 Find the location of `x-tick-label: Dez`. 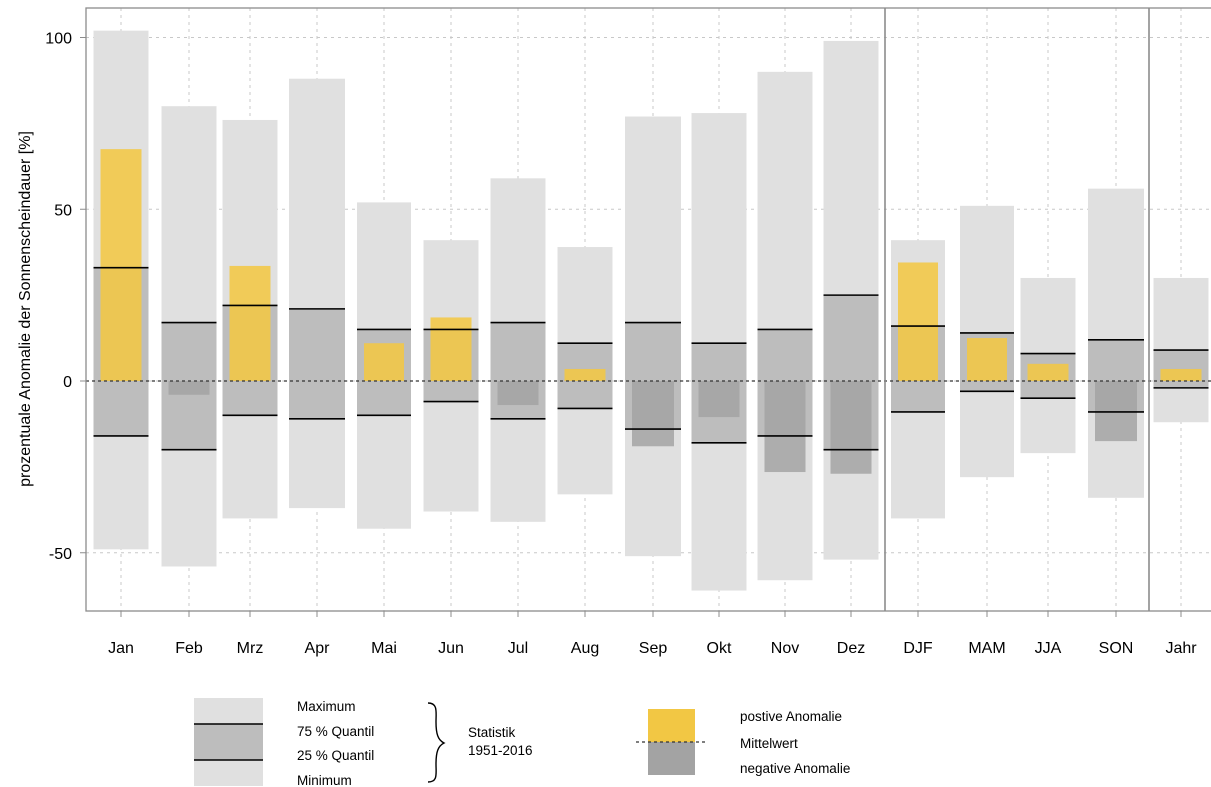

x-tick-label: Dez is located at coordinates (851, 648).